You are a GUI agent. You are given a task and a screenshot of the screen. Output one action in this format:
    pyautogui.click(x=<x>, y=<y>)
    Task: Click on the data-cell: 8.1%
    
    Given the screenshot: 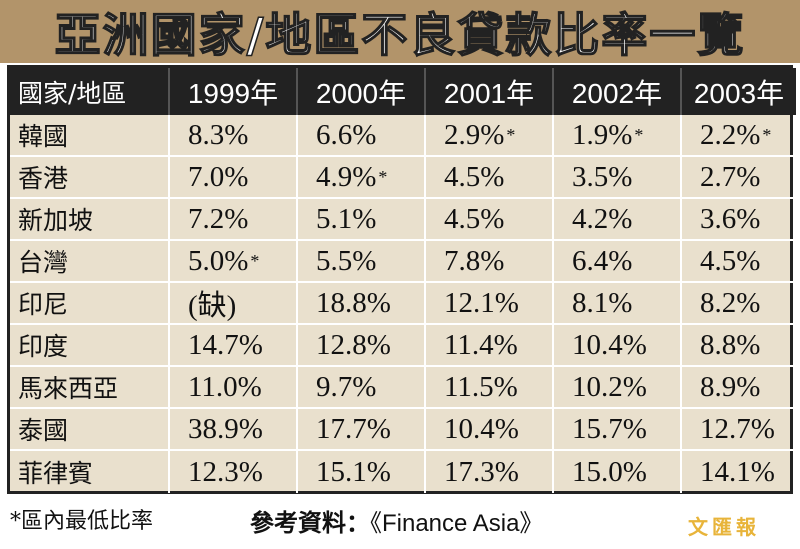 What is the action you would take?
    pyautogui.click(x=618, y=304)
    